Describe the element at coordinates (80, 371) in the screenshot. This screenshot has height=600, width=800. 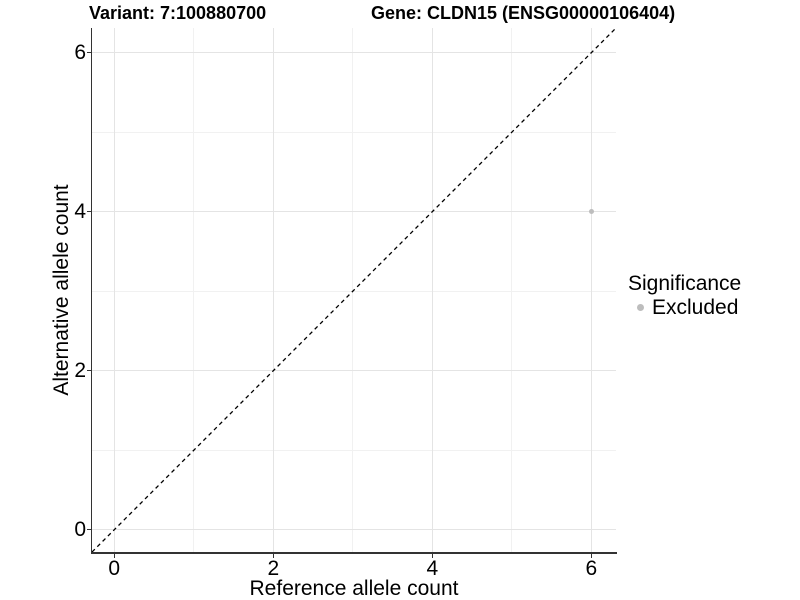
I see `y-tick-label: 2` at that location.